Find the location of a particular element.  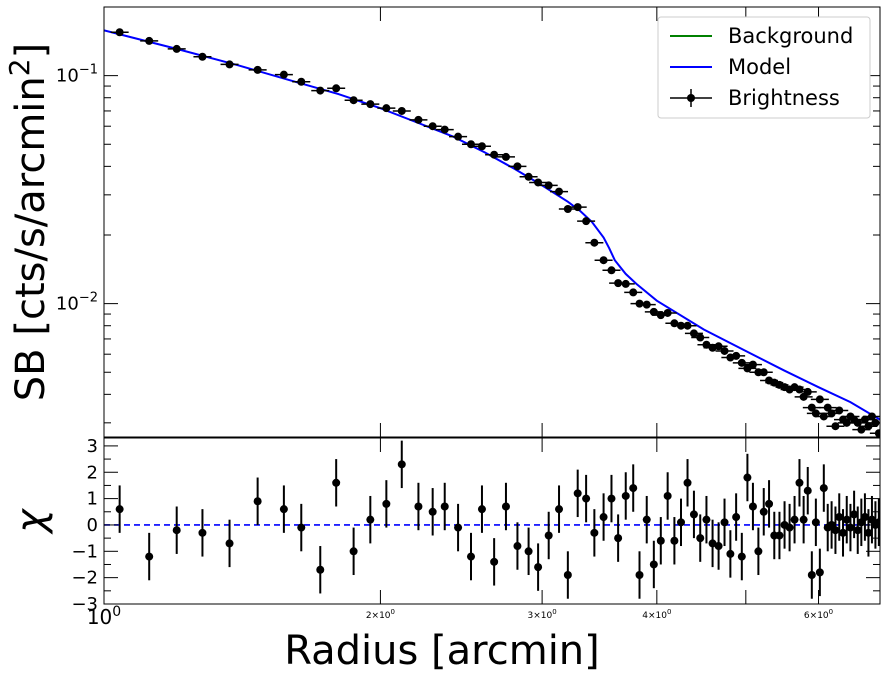

radius-x-tick-label: 6×100 is located at coordinates (818, 614).